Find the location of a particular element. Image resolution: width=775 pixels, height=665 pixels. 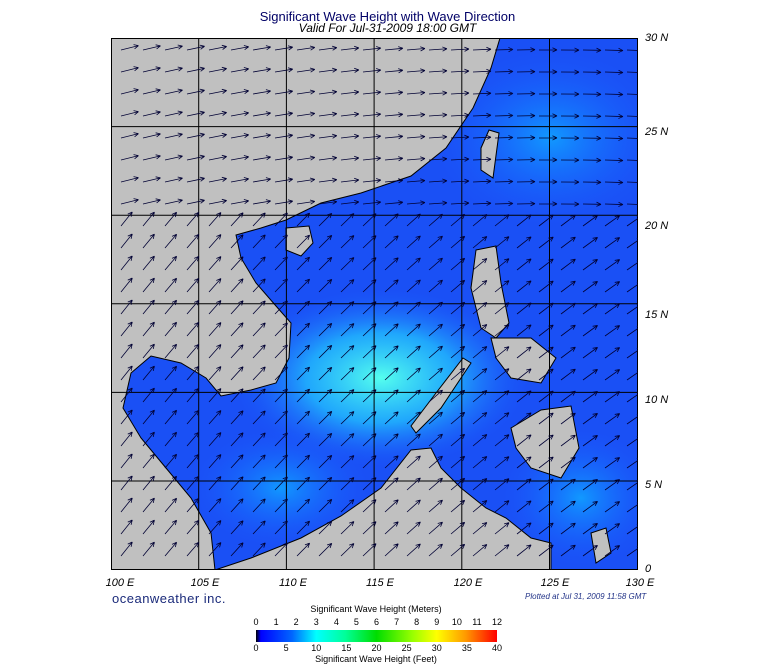

meters-tick: 8 is located at coordinates (417, 622).